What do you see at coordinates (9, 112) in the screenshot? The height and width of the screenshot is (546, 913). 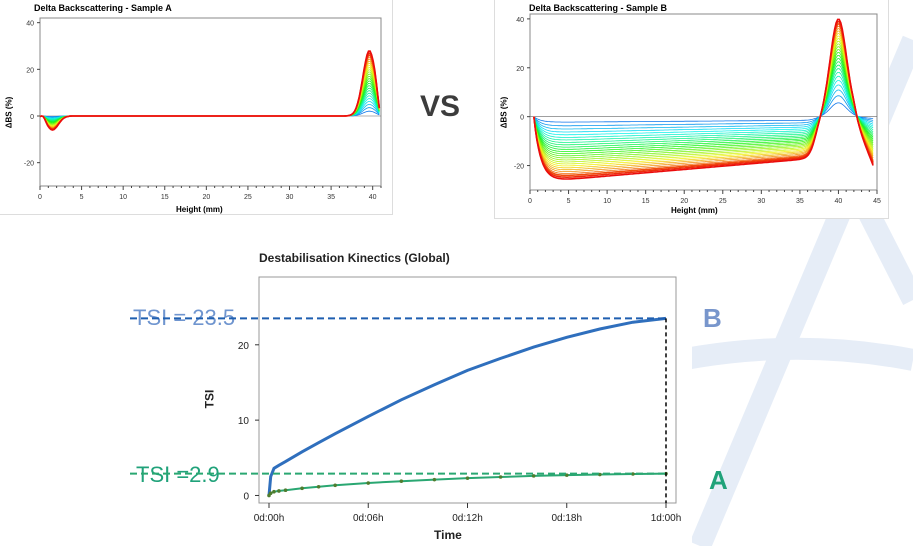 I see `y-axis-label-sample-a: ΔBS (%)` at bounding box center [9, 112].